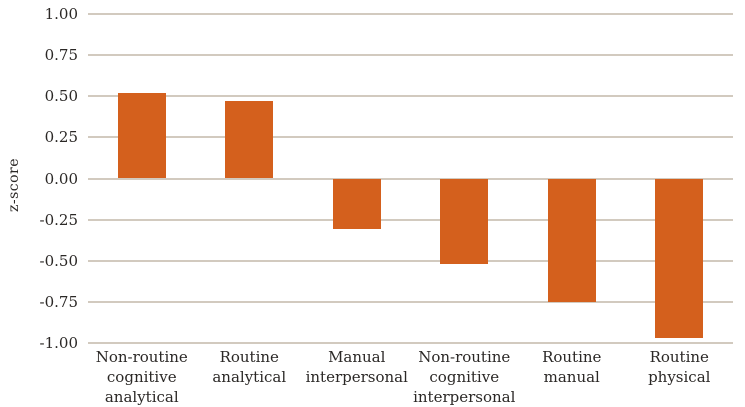 The image size is (745, 407). What do you see at coordinates (61, 178) in the screenshot?
I see `y-tick-label: 0.00` at bounding box center [61, 178].